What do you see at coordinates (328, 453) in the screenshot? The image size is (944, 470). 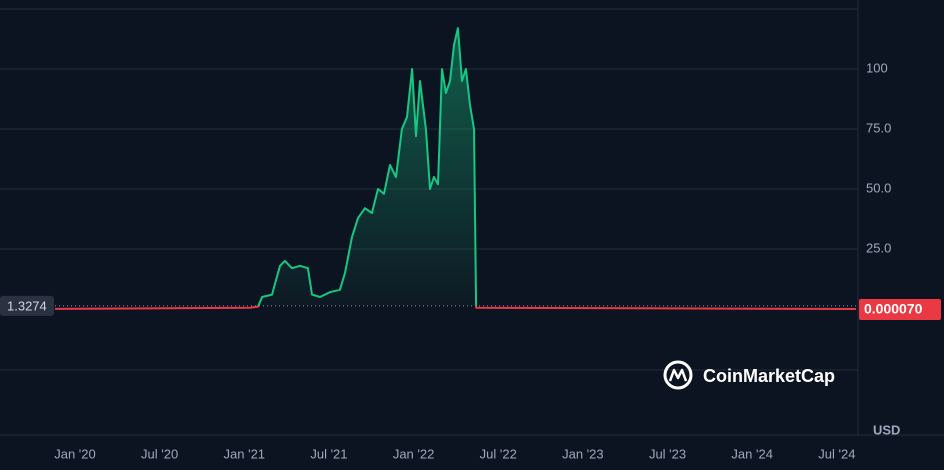 I see `x-tick-label: Jul '21` at bounding box center [328, 453].